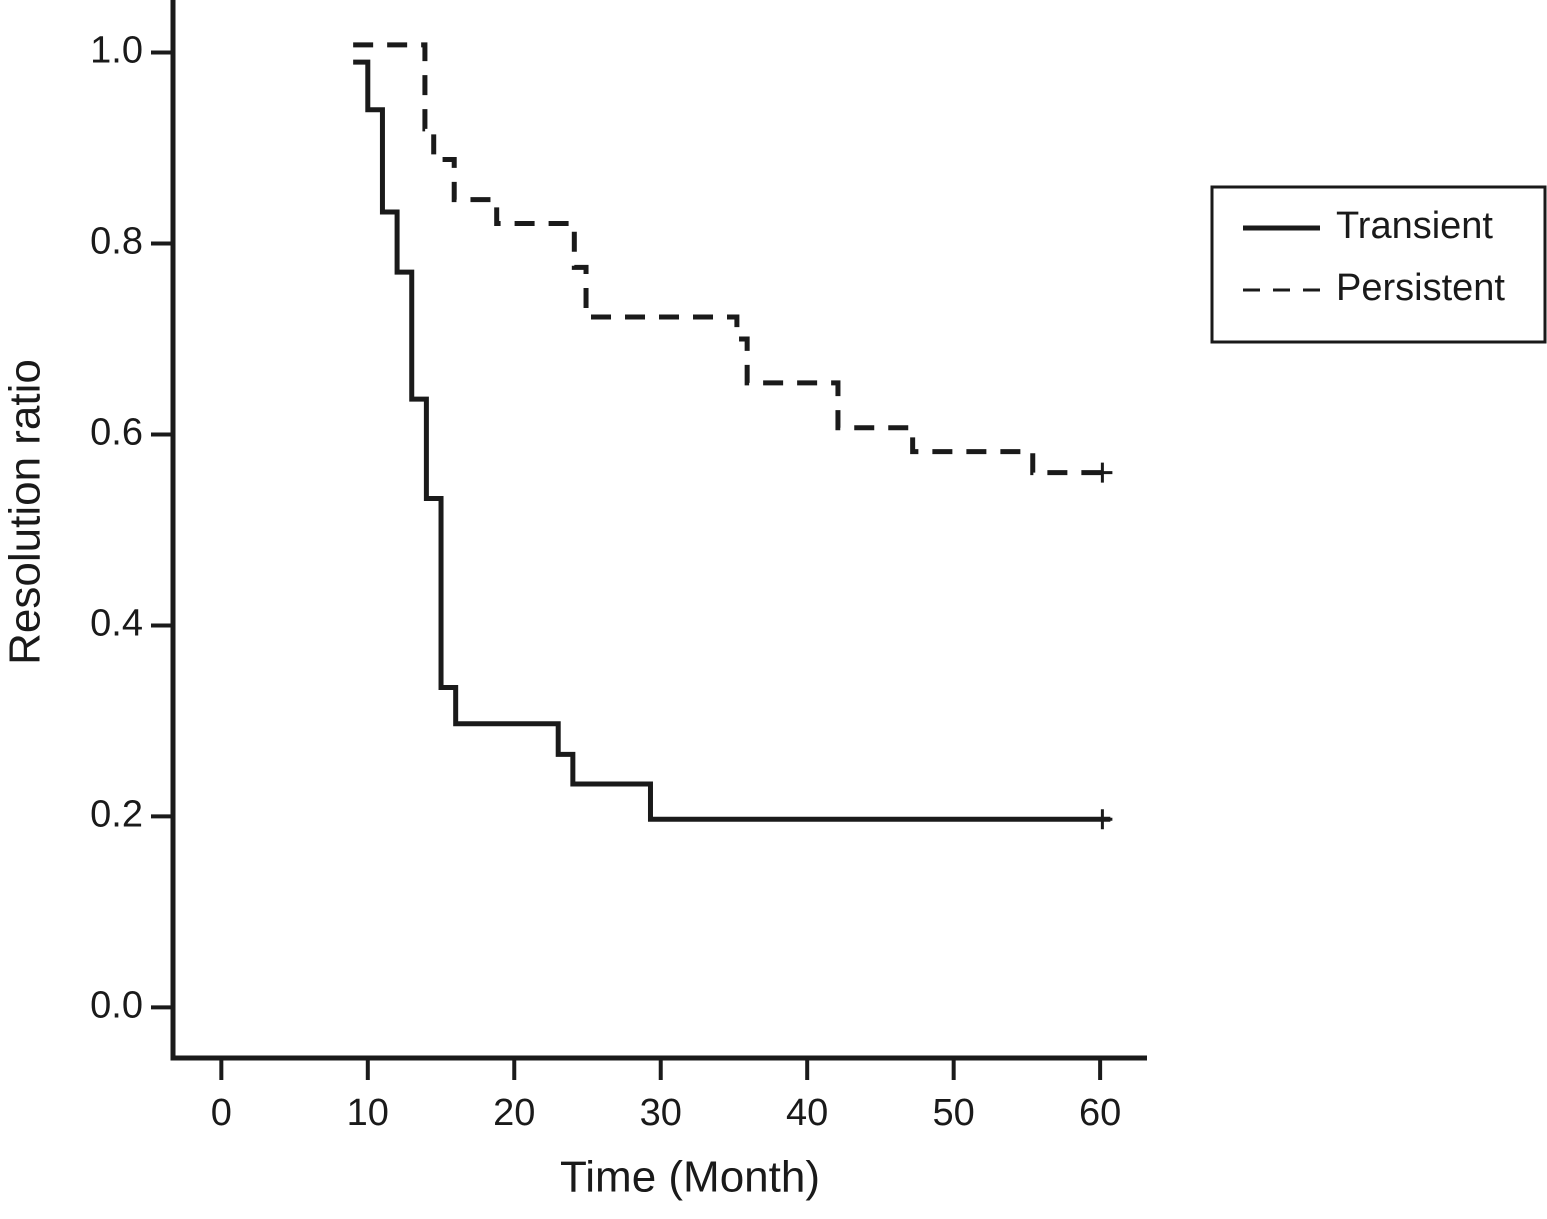 The image size is (1547, 1219). Describe the element at coordinates (116, 242) in the screenshot. I see `y-tick-label: 0.8` at that location.